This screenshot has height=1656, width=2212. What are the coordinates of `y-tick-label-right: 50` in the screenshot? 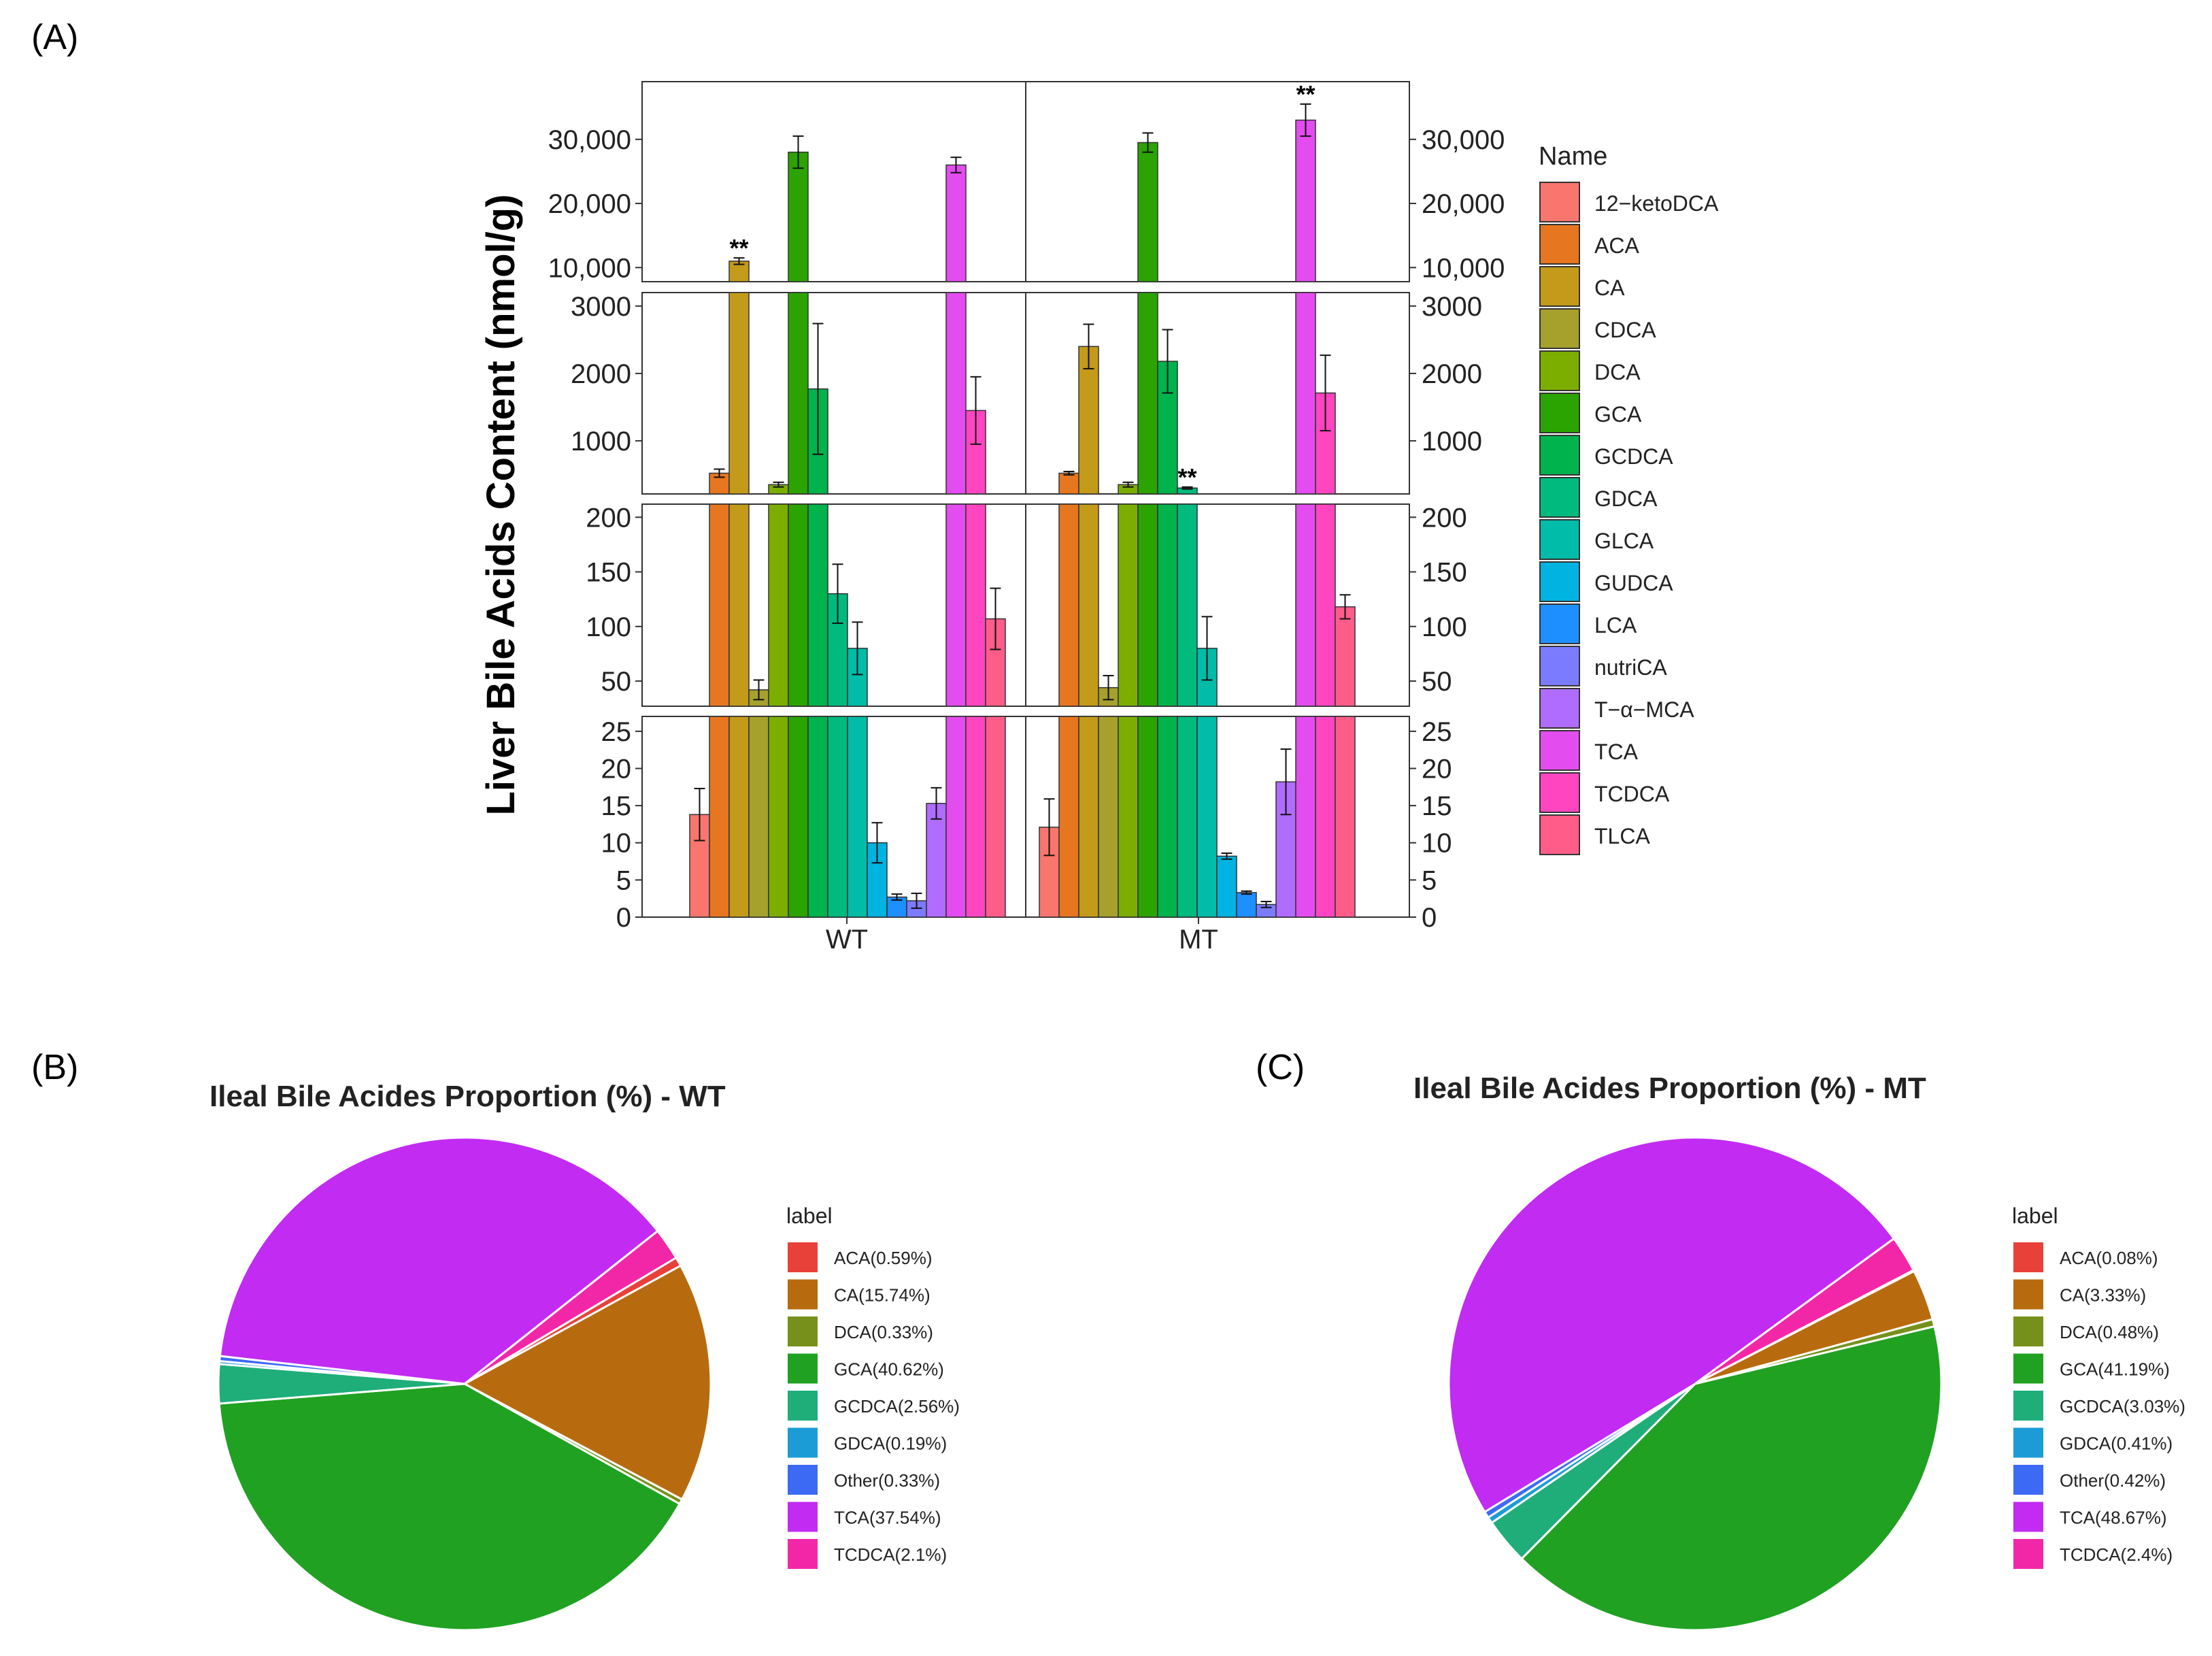 It's located at (1437, 682).